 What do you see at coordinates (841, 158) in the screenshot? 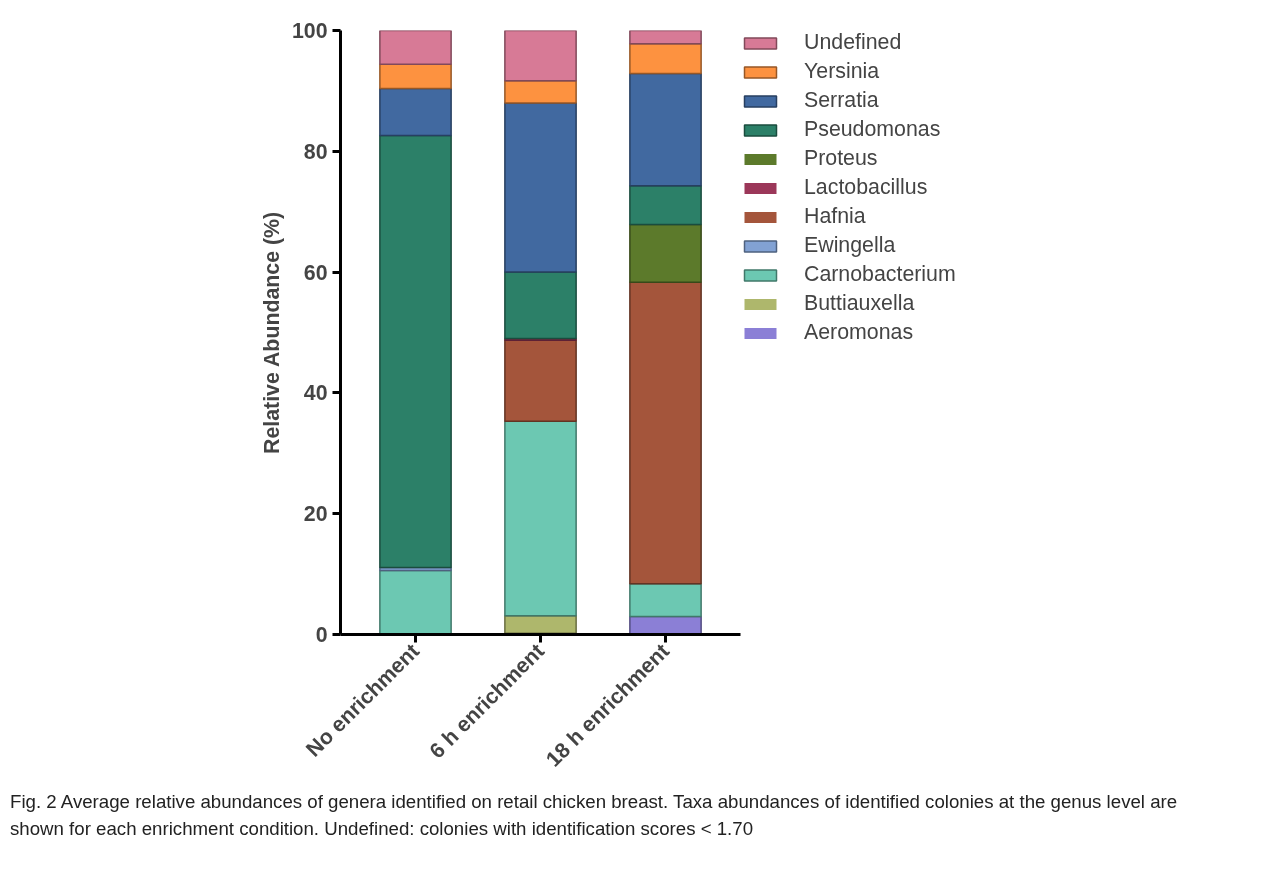
I see `legend-label: Proteus` at bounding box center [841, 158].